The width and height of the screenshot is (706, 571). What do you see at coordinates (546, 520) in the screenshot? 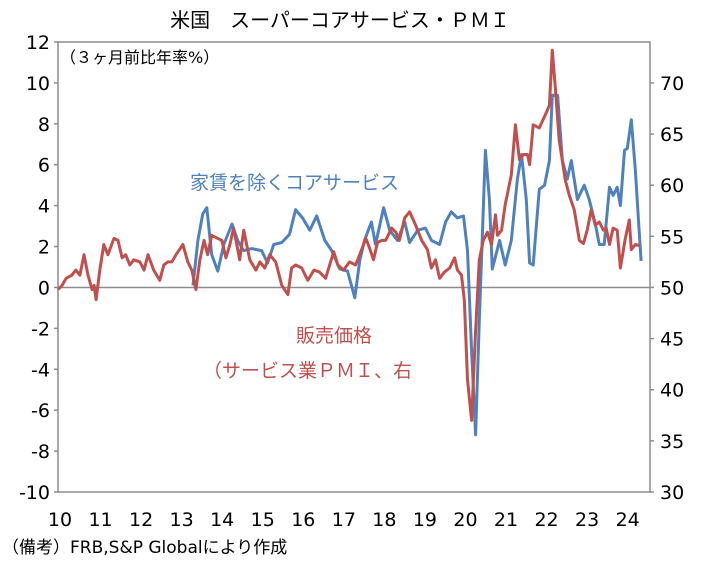
I see `x-tick-label: 22` at bounding box center [546, 520].